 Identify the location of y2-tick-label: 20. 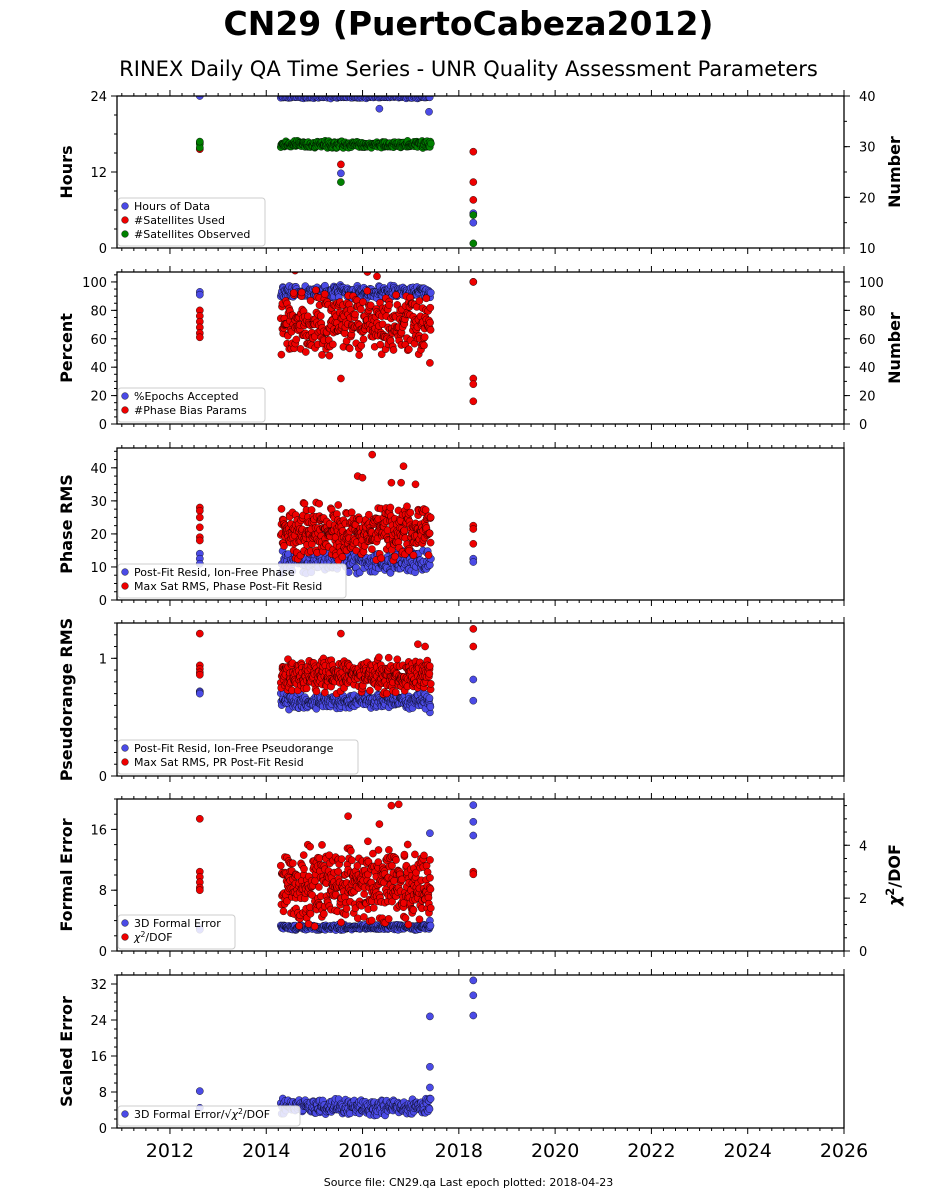
(867, 198).